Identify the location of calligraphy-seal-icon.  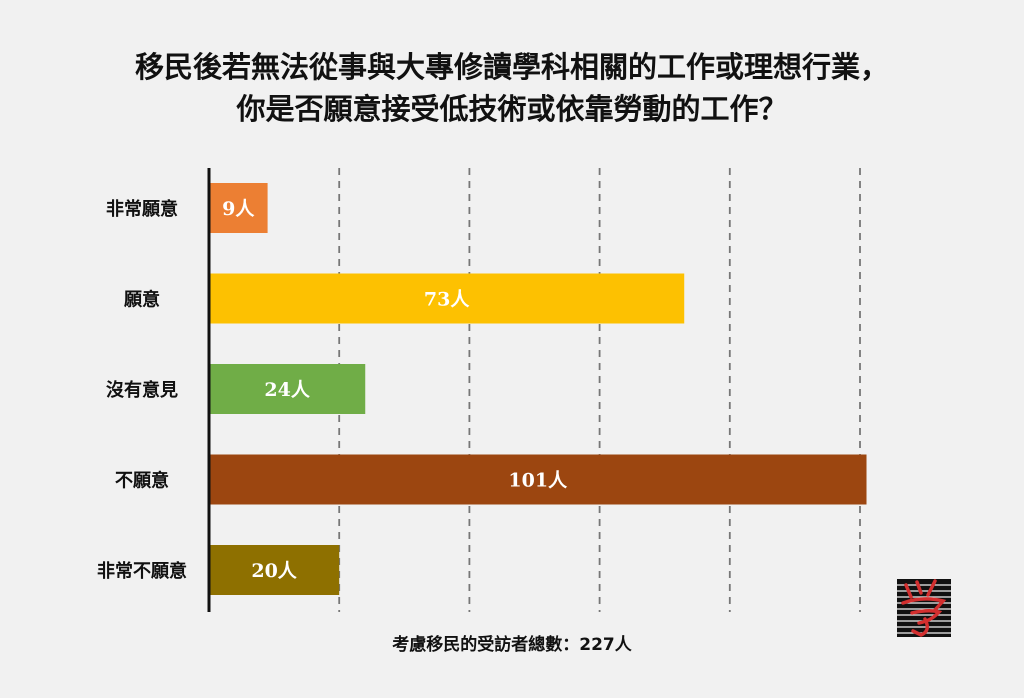
(924, 608).